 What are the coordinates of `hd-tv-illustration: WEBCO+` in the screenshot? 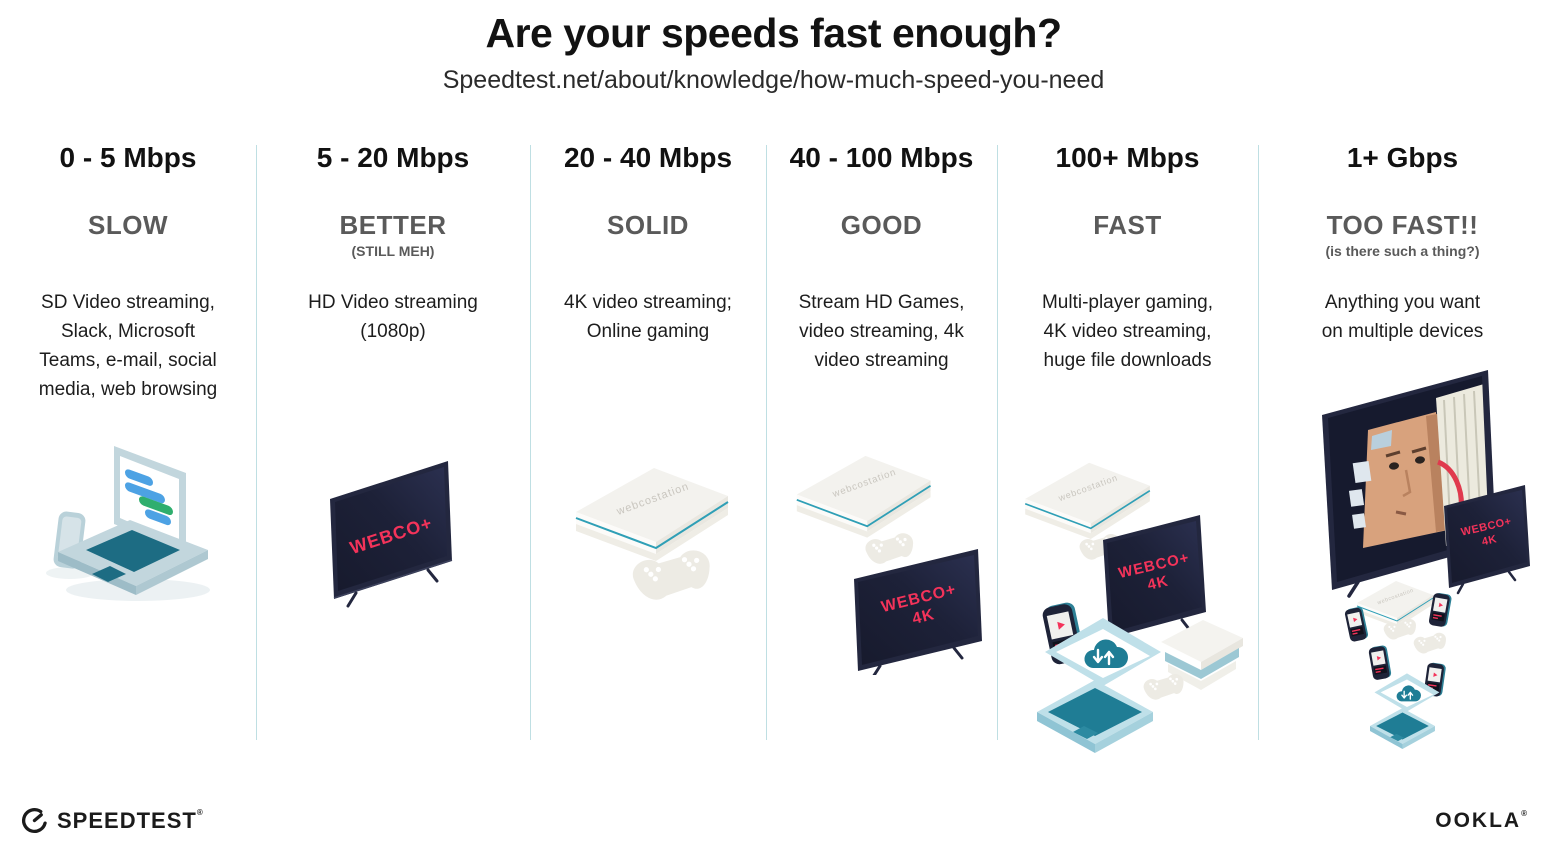 It's located at (396, 537).